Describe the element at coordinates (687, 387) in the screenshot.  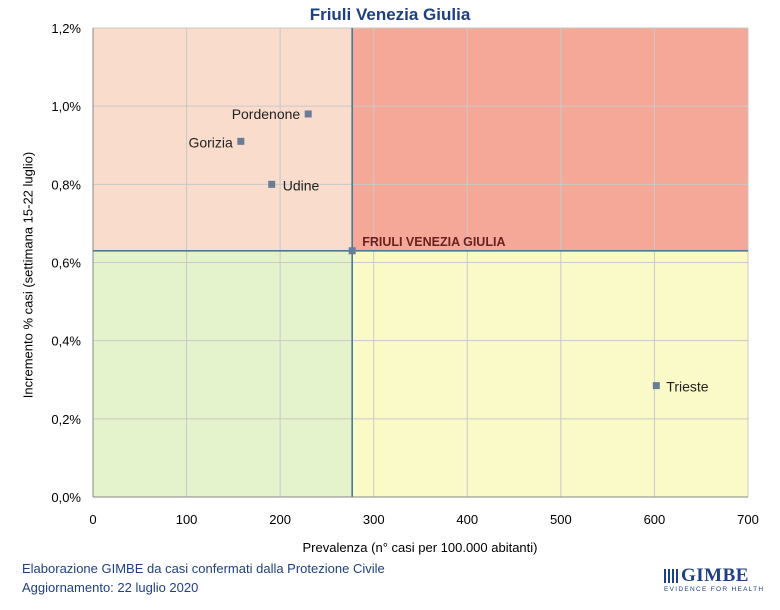
I see `data-point-label: Trieste` at that location.